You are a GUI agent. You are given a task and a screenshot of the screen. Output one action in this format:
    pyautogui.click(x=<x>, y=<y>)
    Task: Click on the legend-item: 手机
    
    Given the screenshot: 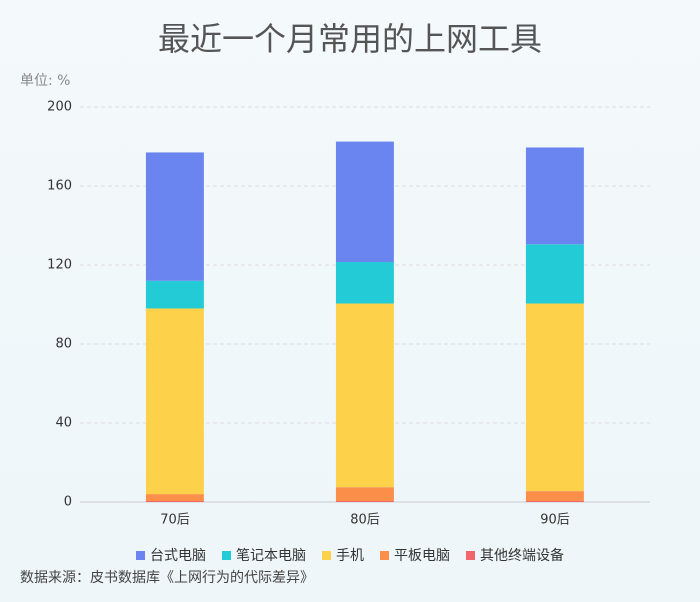 What is the action you would take?
    pyautogui.click(x=343, y=555)
    